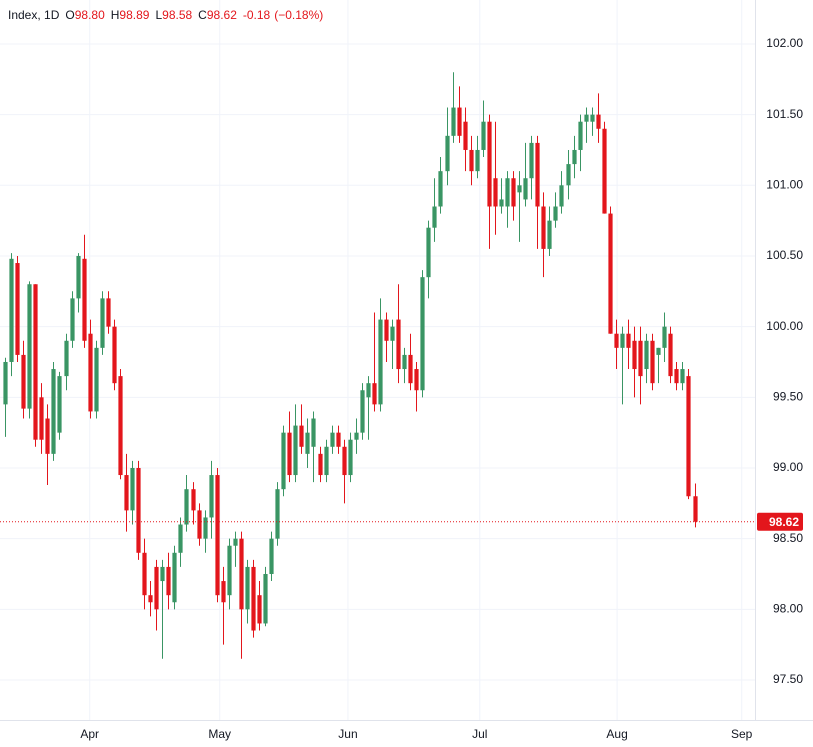 Image resolution: width=813 pixels, height=747 pixels. What do you see at coordinates (219, 734) in the screenshot?
I see `x-tick-label: May` at bounding box center [219, 734].